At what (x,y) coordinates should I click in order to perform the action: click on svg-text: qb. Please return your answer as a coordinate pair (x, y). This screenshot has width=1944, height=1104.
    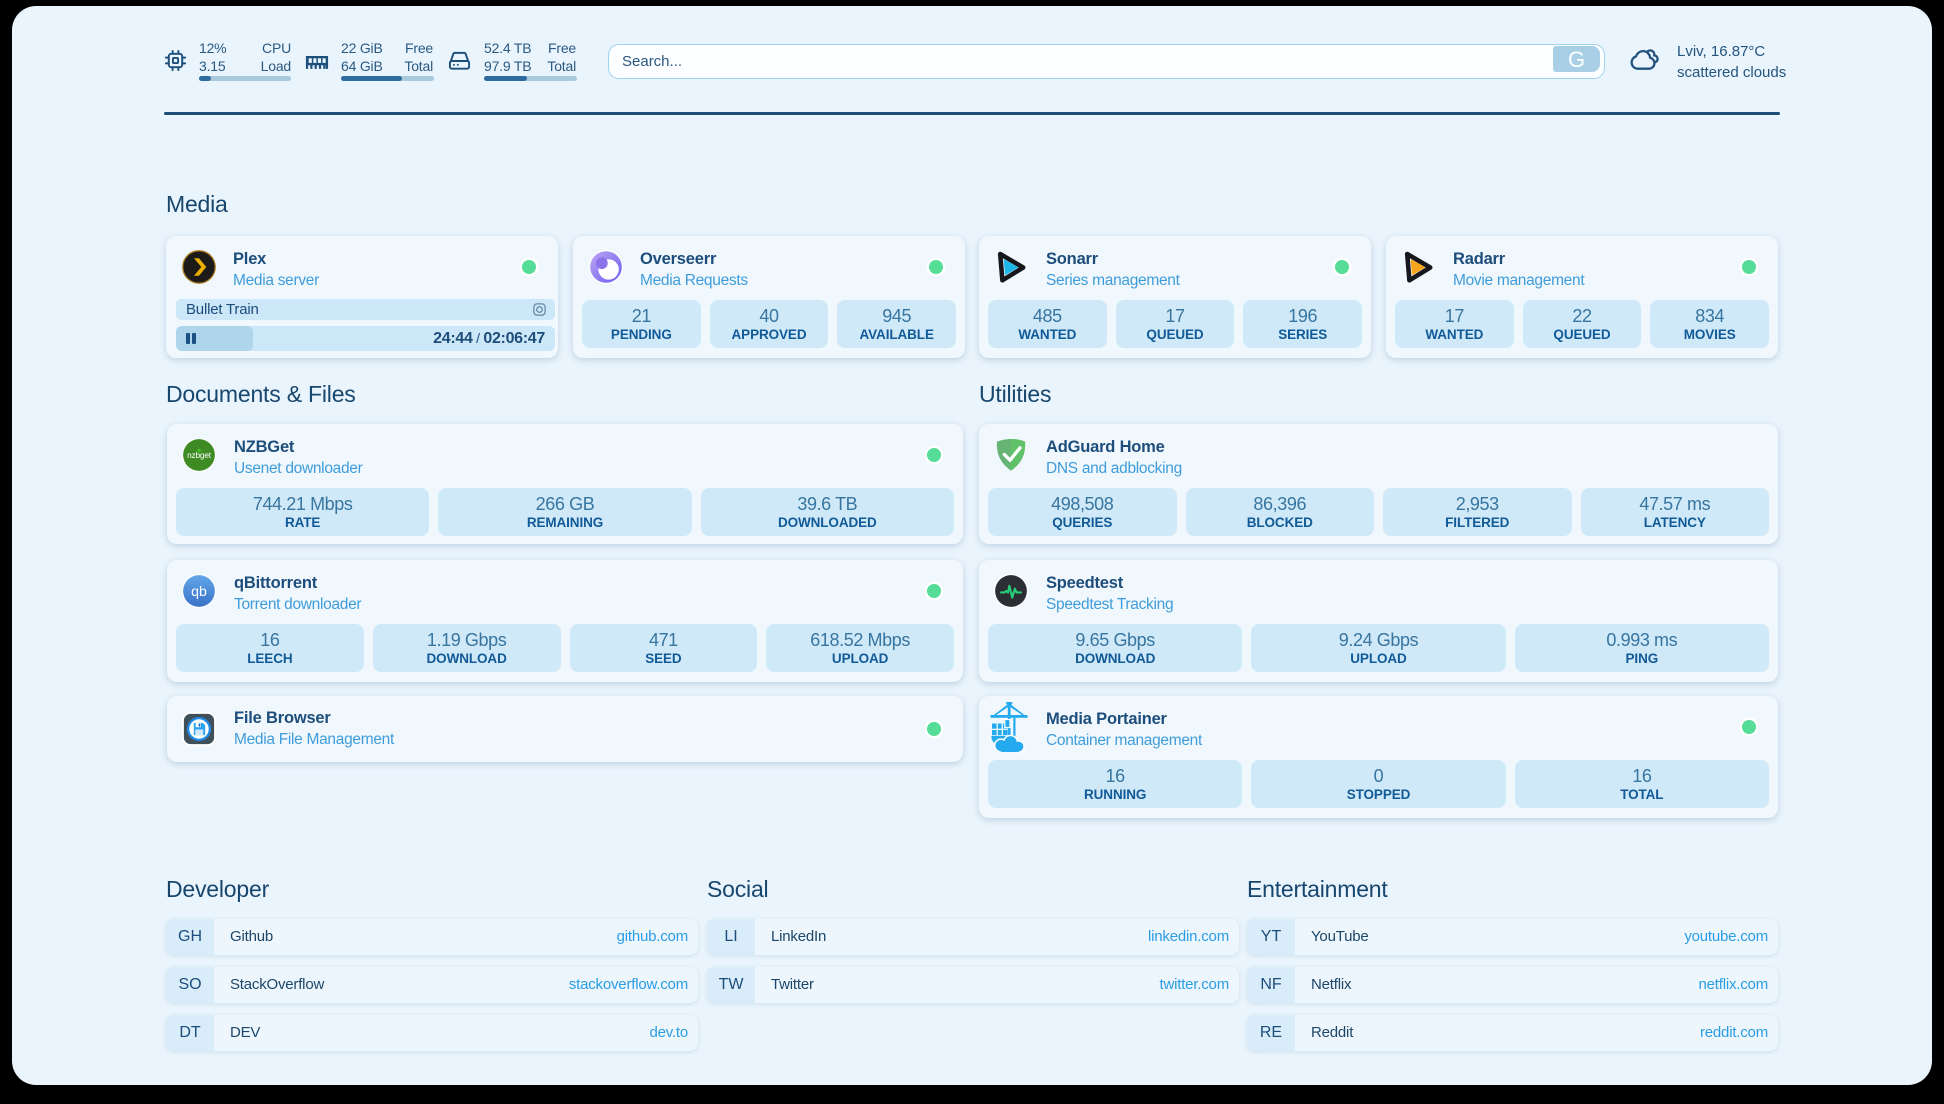
    Looking at the image, I should click on (199, 592).